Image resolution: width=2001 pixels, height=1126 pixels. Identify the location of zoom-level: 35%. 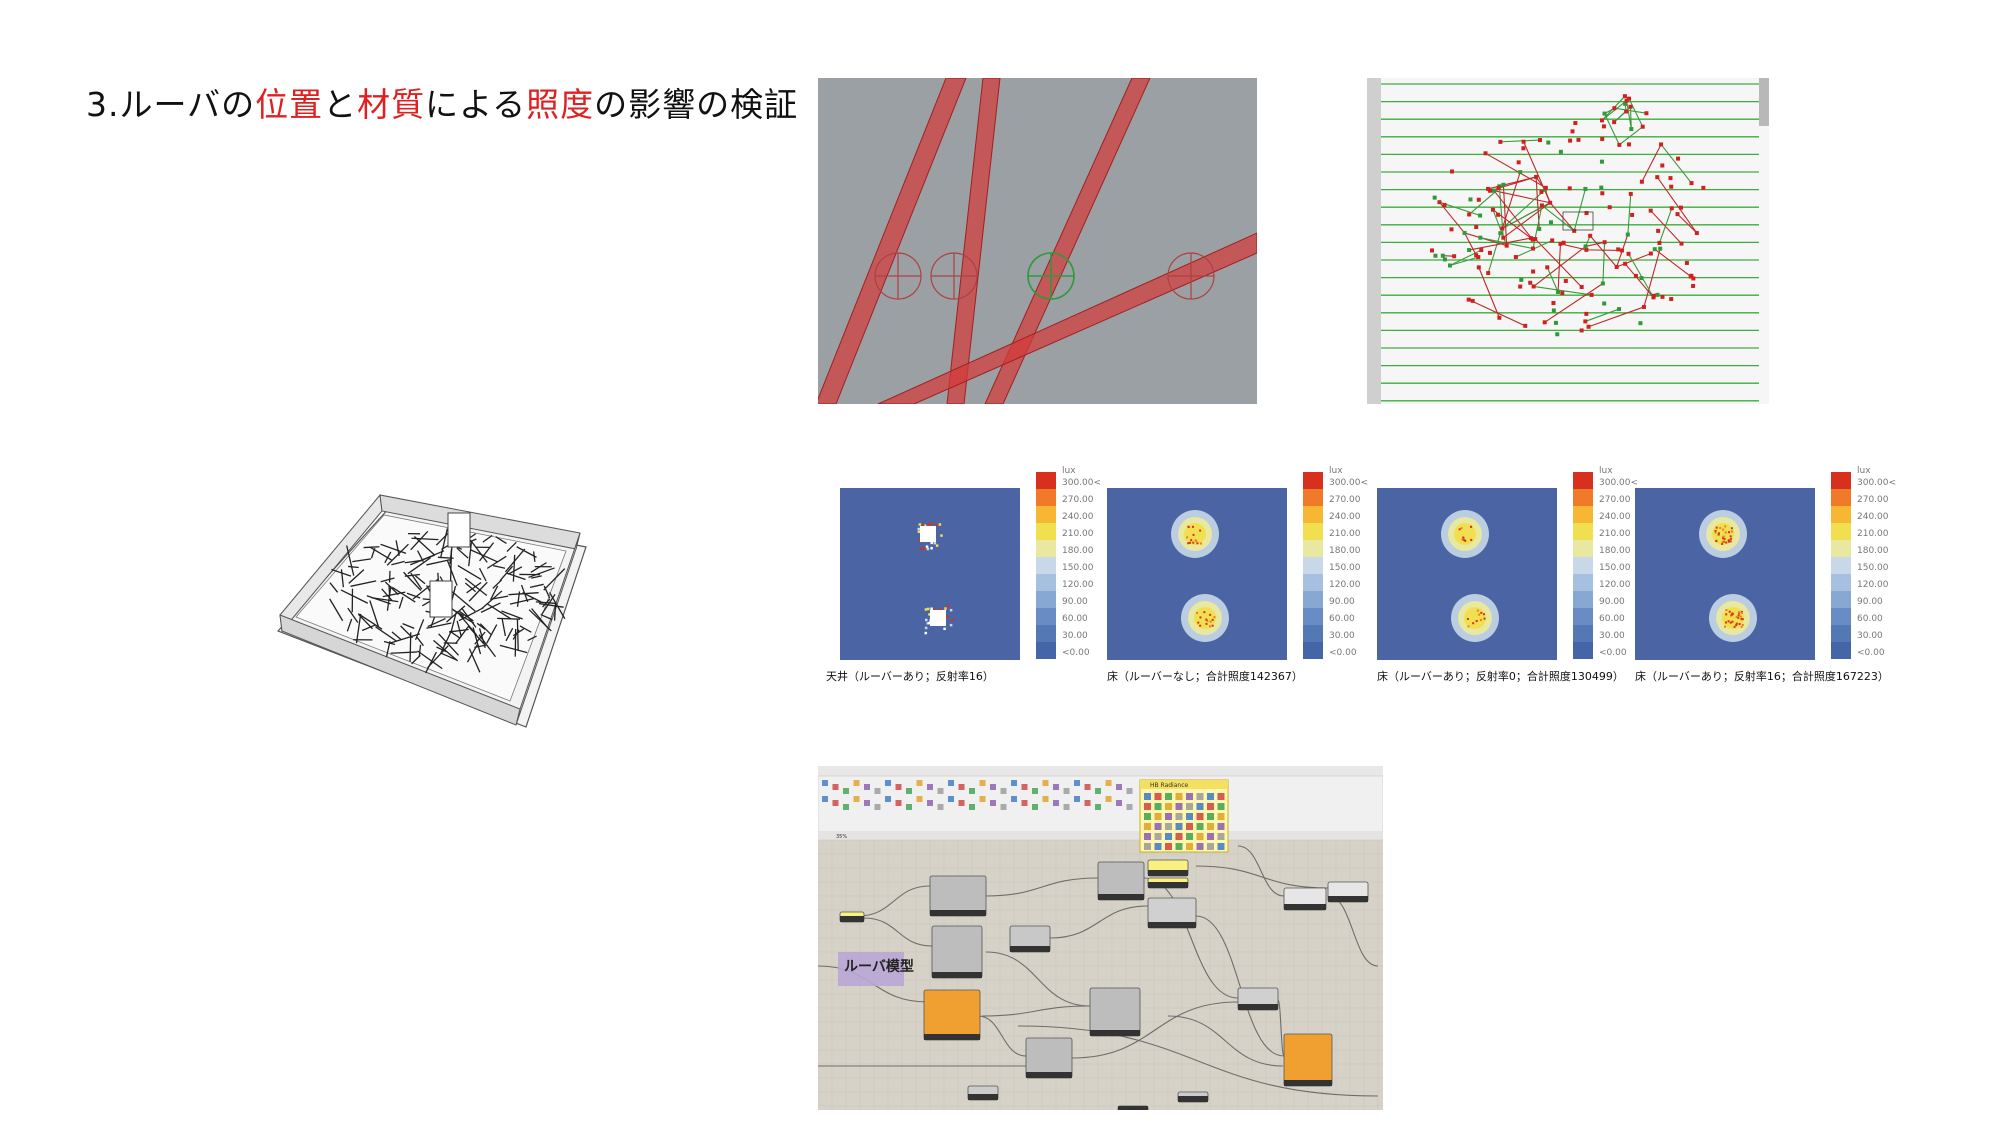
(841, 837).